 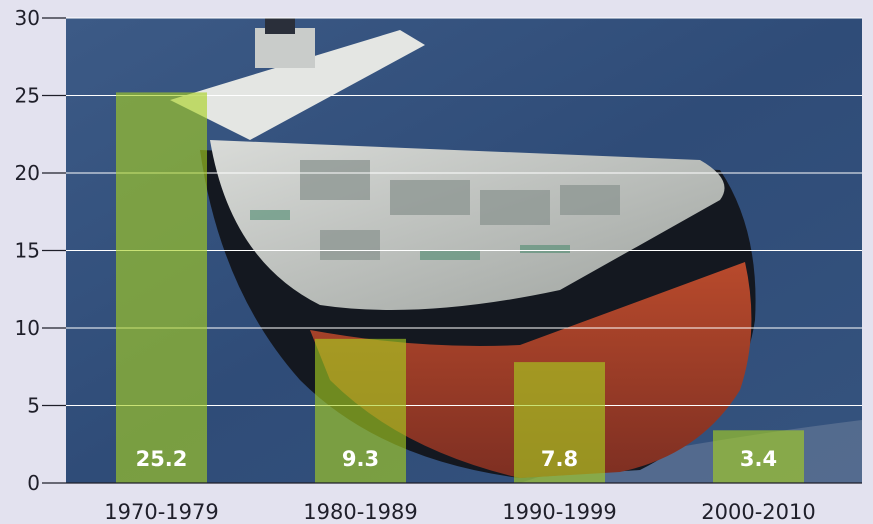 What do you see at coordinates (162, 459) in the screenshot?
I see `bar-value-label: 25.2` at bounding box center [162, 459].